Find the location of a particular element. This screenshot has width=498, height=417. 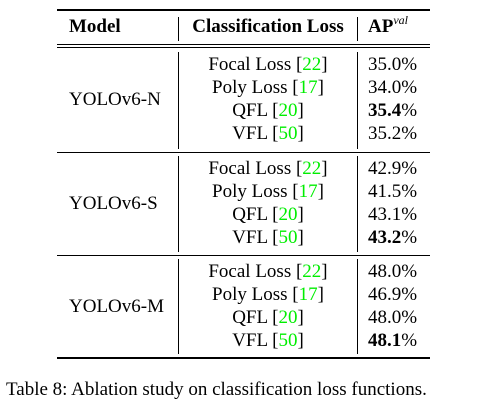

ap-value: 46.9% is located at coordinates (393, 294).